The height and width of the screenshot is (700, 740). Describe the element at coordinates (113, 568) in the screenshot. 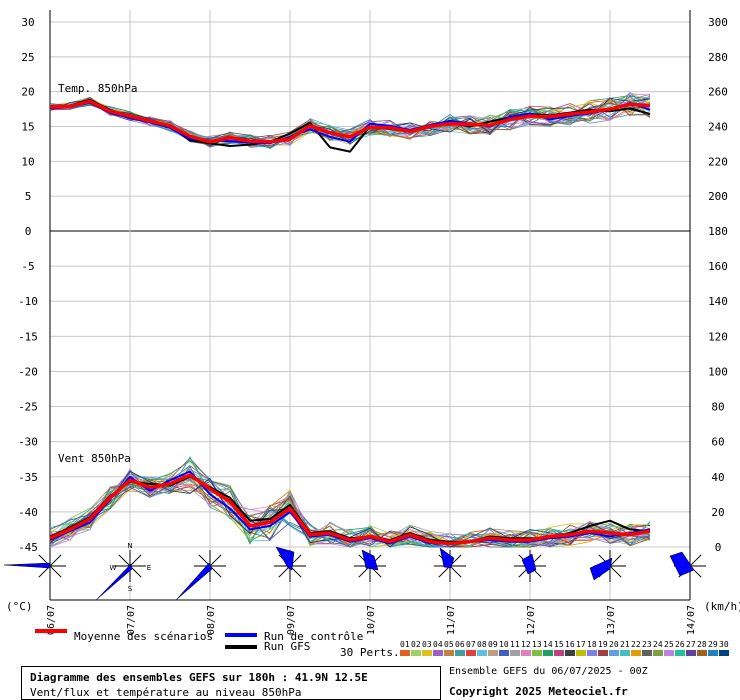

I see `compass-letter-w: W` at that location.